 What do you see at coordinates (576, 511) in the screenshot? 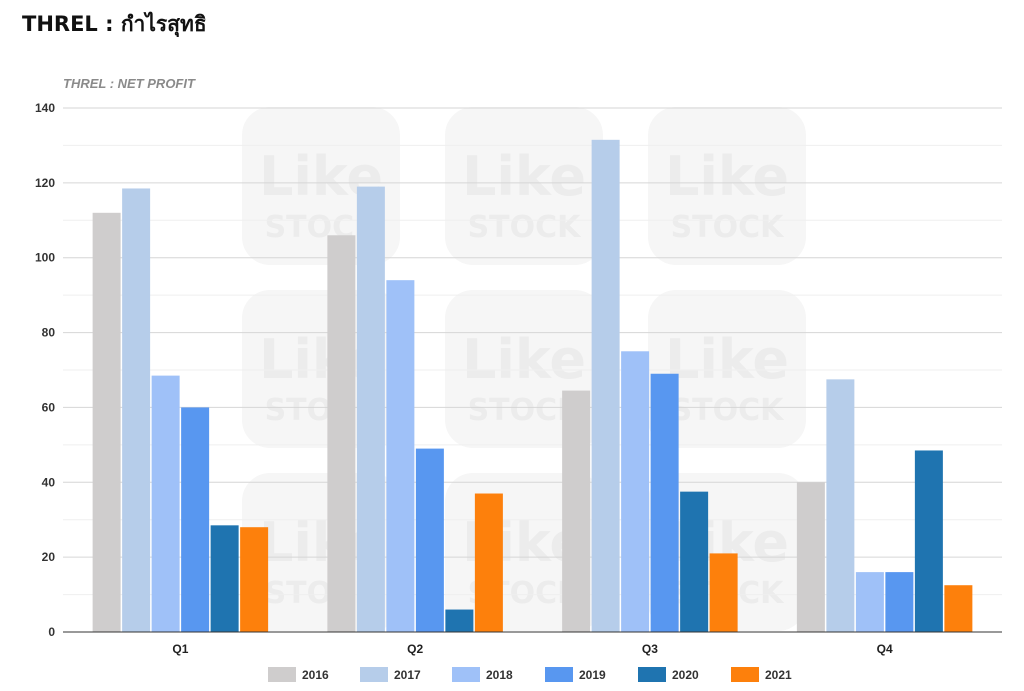
I see `bar-q3-2016` at bounding box center [576, 511].